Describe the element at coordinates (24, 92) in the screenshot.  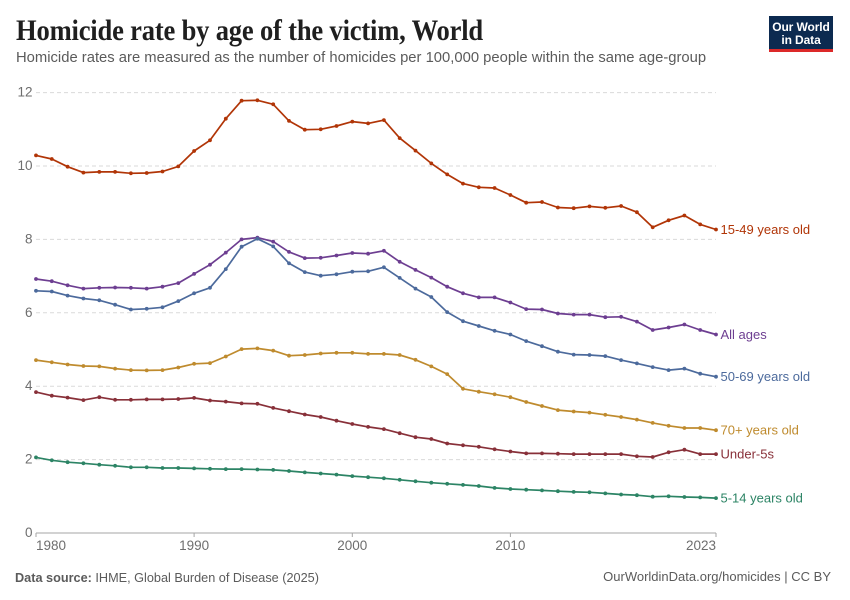
I see `svg-text: 12` at that location.